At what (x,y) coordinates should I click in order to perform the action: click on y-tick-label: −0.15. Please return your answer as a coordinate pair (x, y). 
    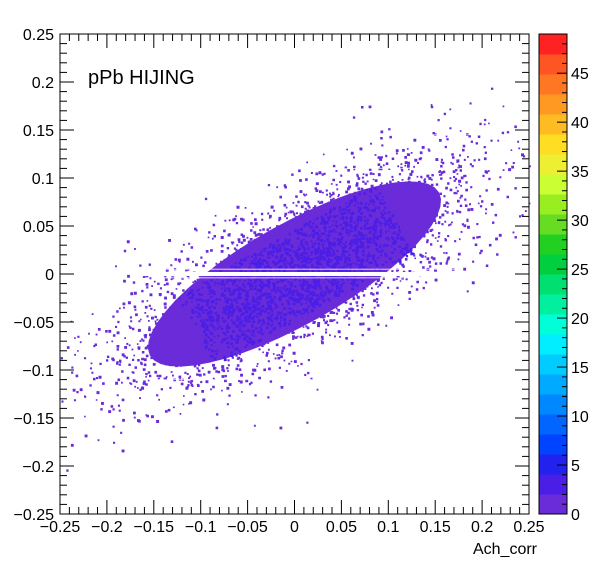
    Looking at the image, I should click on (34, 419).